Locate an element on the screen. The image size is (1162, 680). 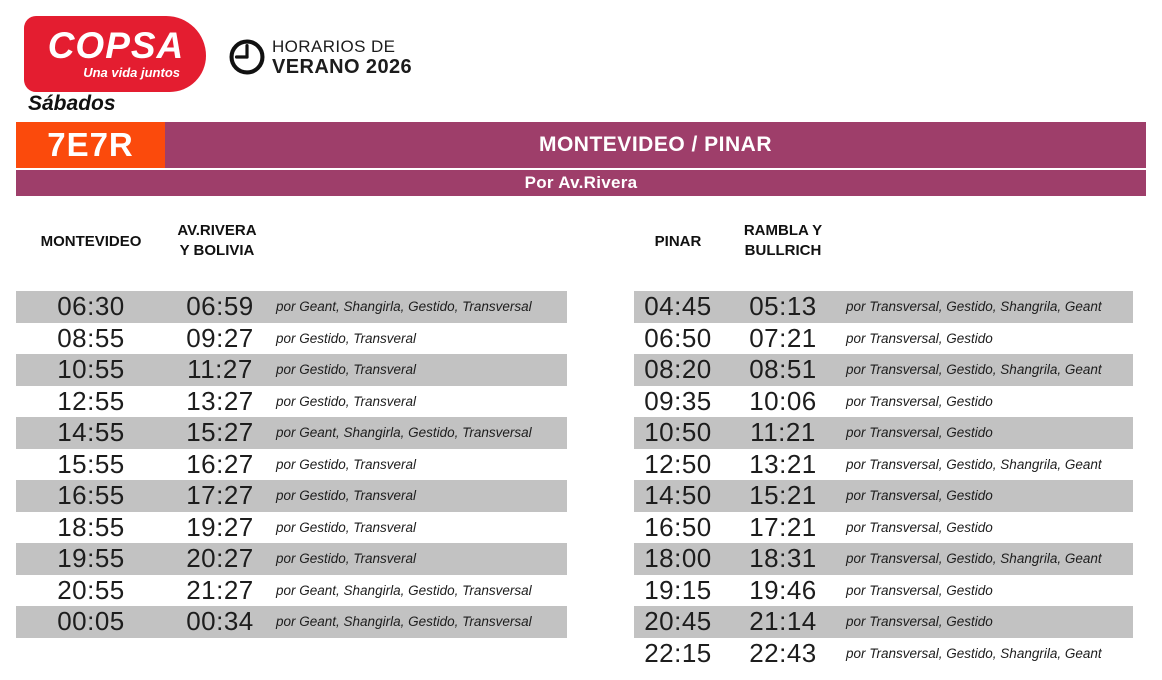
table-row: 15:55 16:27 por Gestido, Transveral is located at coordinates (291, 465).